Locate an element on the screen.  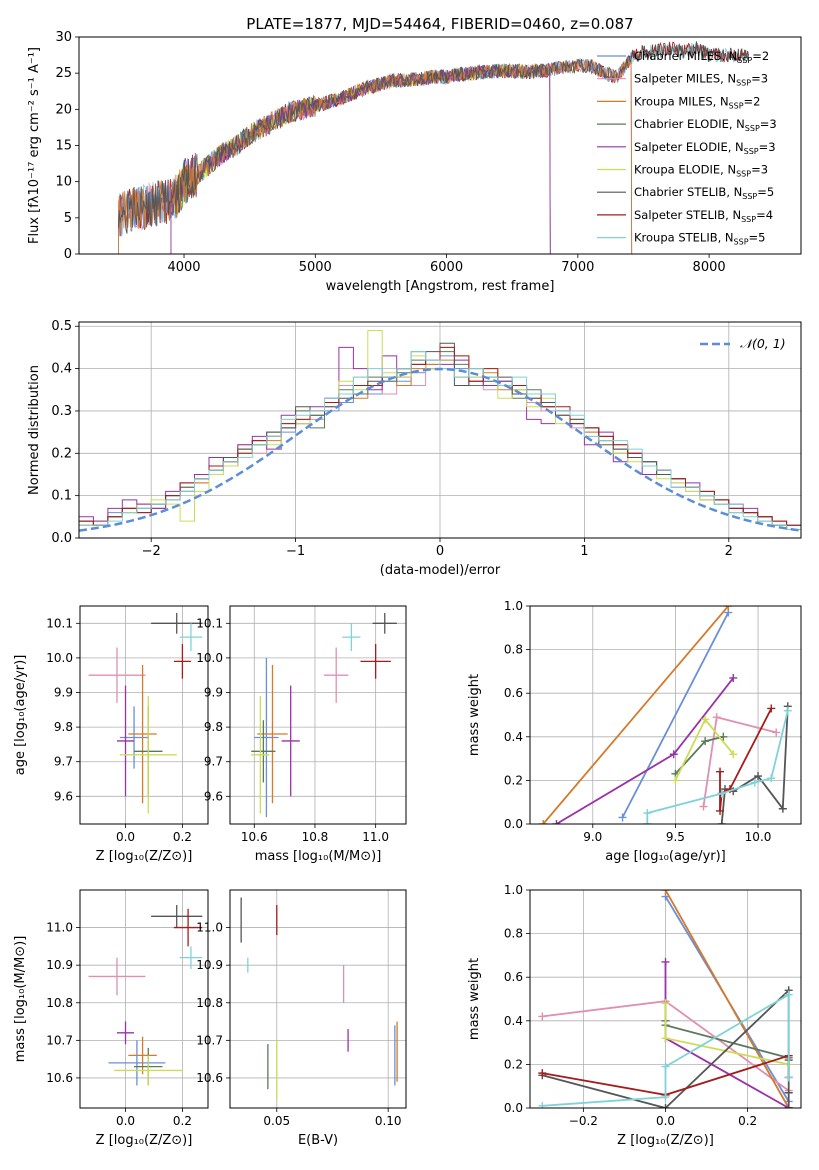
x-tick-label: 2 is located at coordinates (729, 551).